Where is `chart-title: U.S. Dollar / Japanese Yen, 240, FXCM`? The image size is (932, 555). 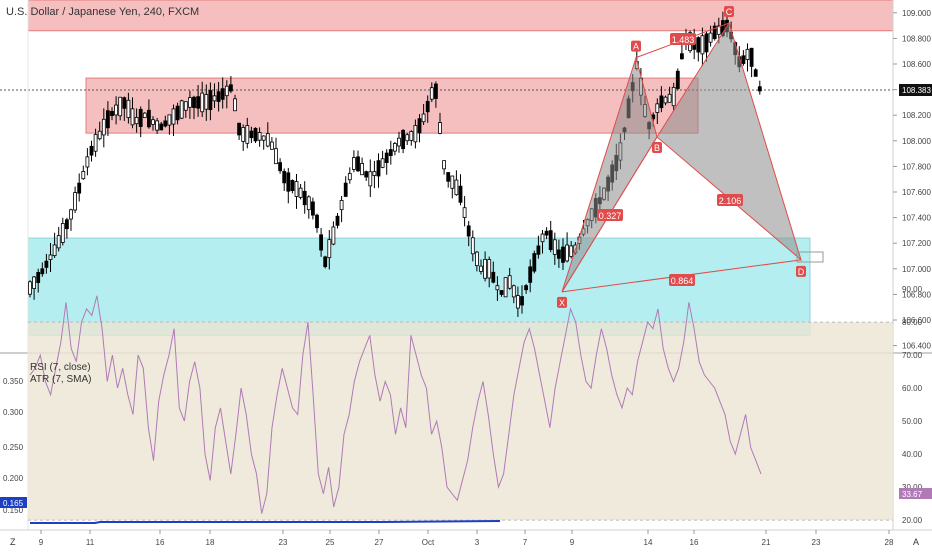
chart-title: U.S. Dollar / Japanese Yen, 240, FXCM is located at coordinates (103, 12).